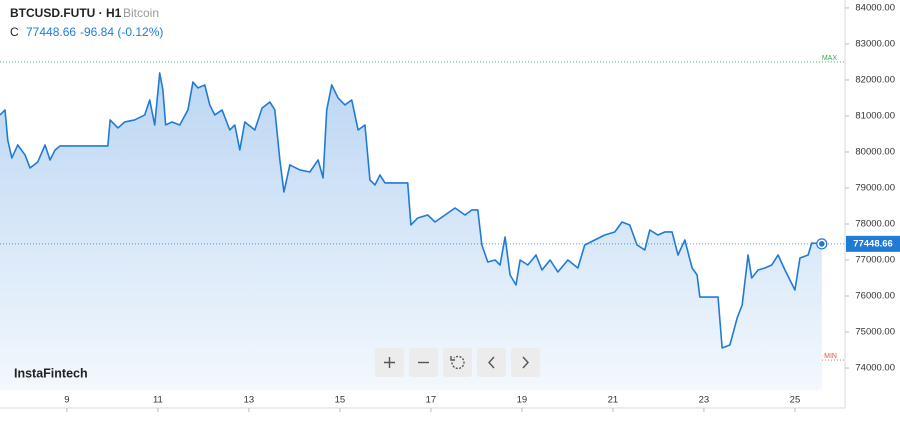  I want to click on reference-label: MAX, so click(830, 58).